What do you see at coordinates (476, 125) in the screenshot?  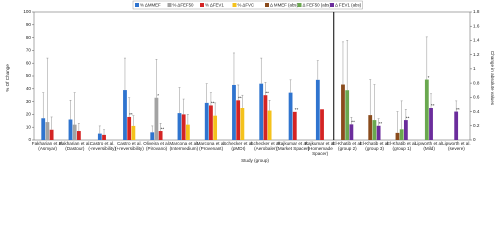 I see `y2-tick-label: 0.2` at bounding box center [476, 125].